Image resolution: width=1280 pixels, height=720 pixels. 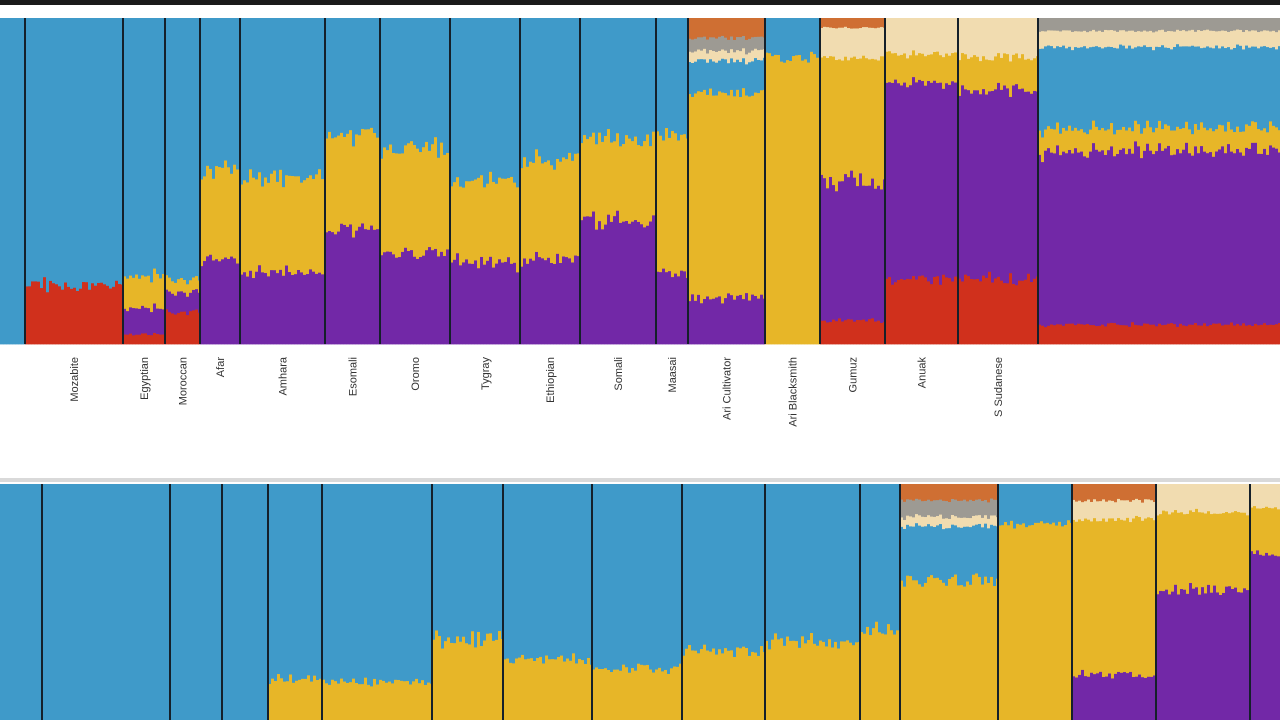 What do you see at coordinates (999, 387) in the screenshot?
I see `population-label: S Sudanese` at bounding box center [999, 387].